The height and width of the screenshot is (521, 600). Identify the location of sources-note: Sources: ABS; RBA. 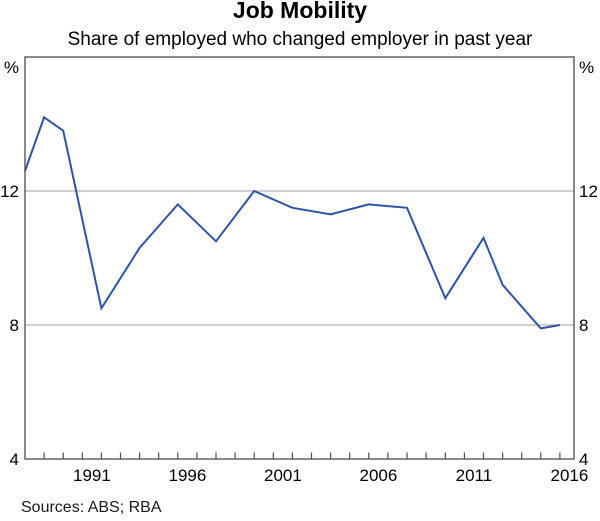
(91, 507).